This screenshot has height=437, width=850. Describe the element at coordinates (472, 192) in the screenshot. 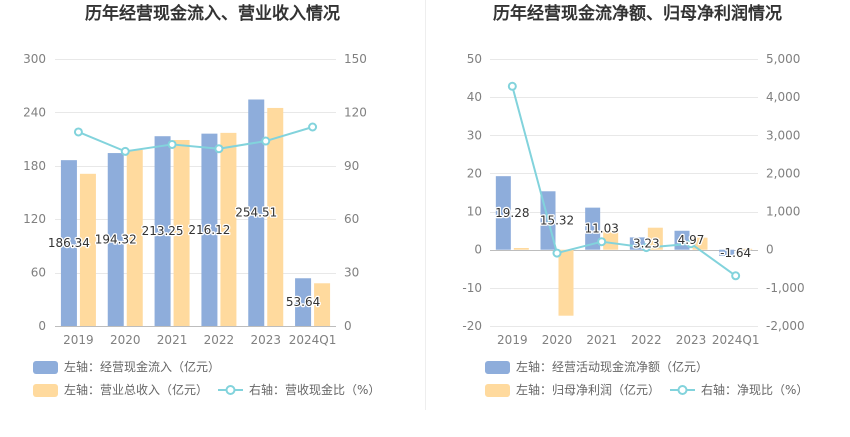

I see `left-axis-tick-labels: -20 -10 0 10 20 30 40 50` at that location.